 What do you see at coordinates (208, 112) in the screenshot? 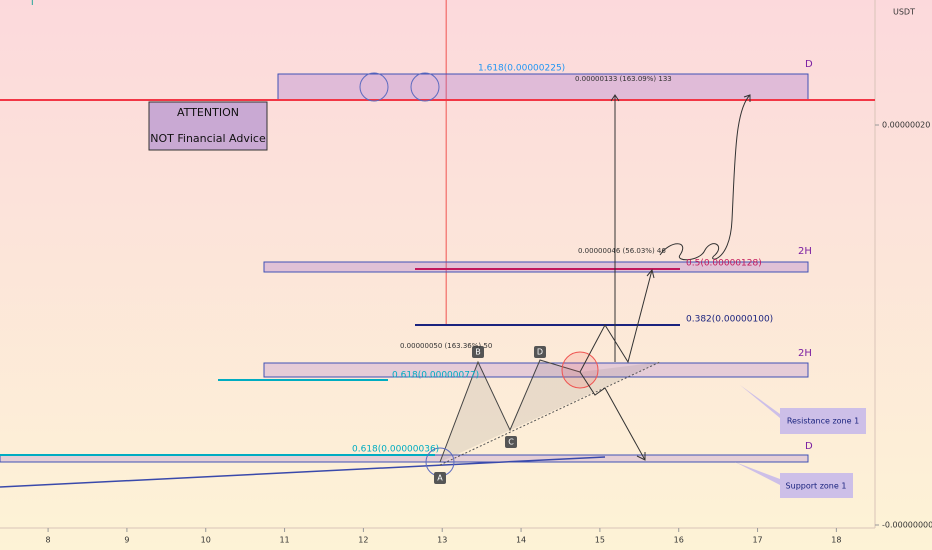
I see `annotation: ATTENTION` at bounding box center [208, 112].